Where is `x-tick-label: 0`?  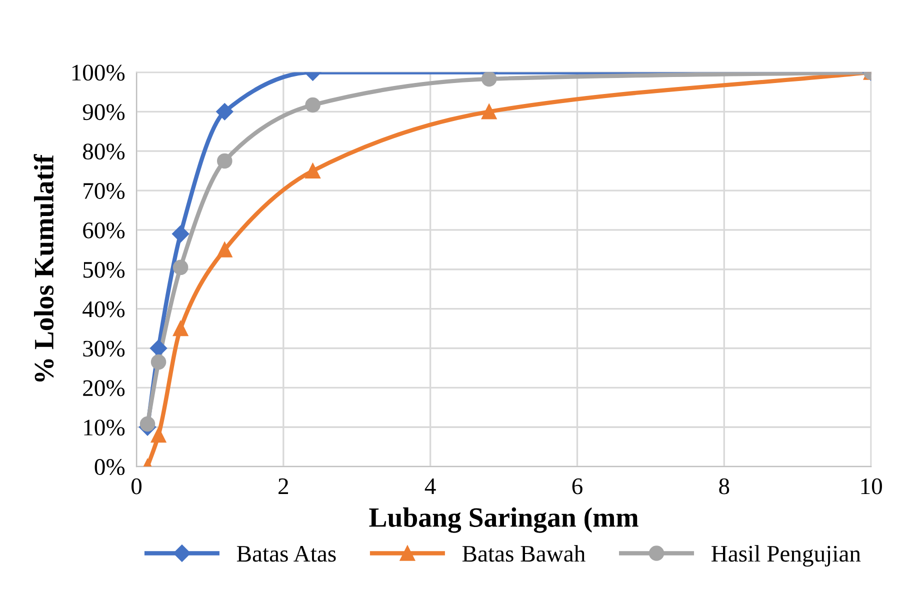
x-tick-label: 0 is located at coordinates (136, 486).